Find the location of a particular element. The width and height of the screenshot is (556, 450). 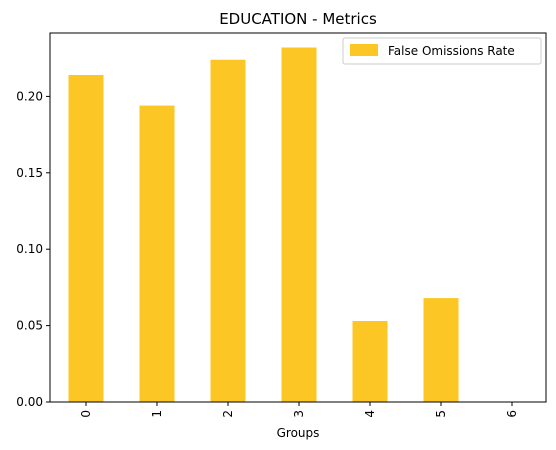

legend-label: False Omissions Rate is located at coordinates (451, 51).